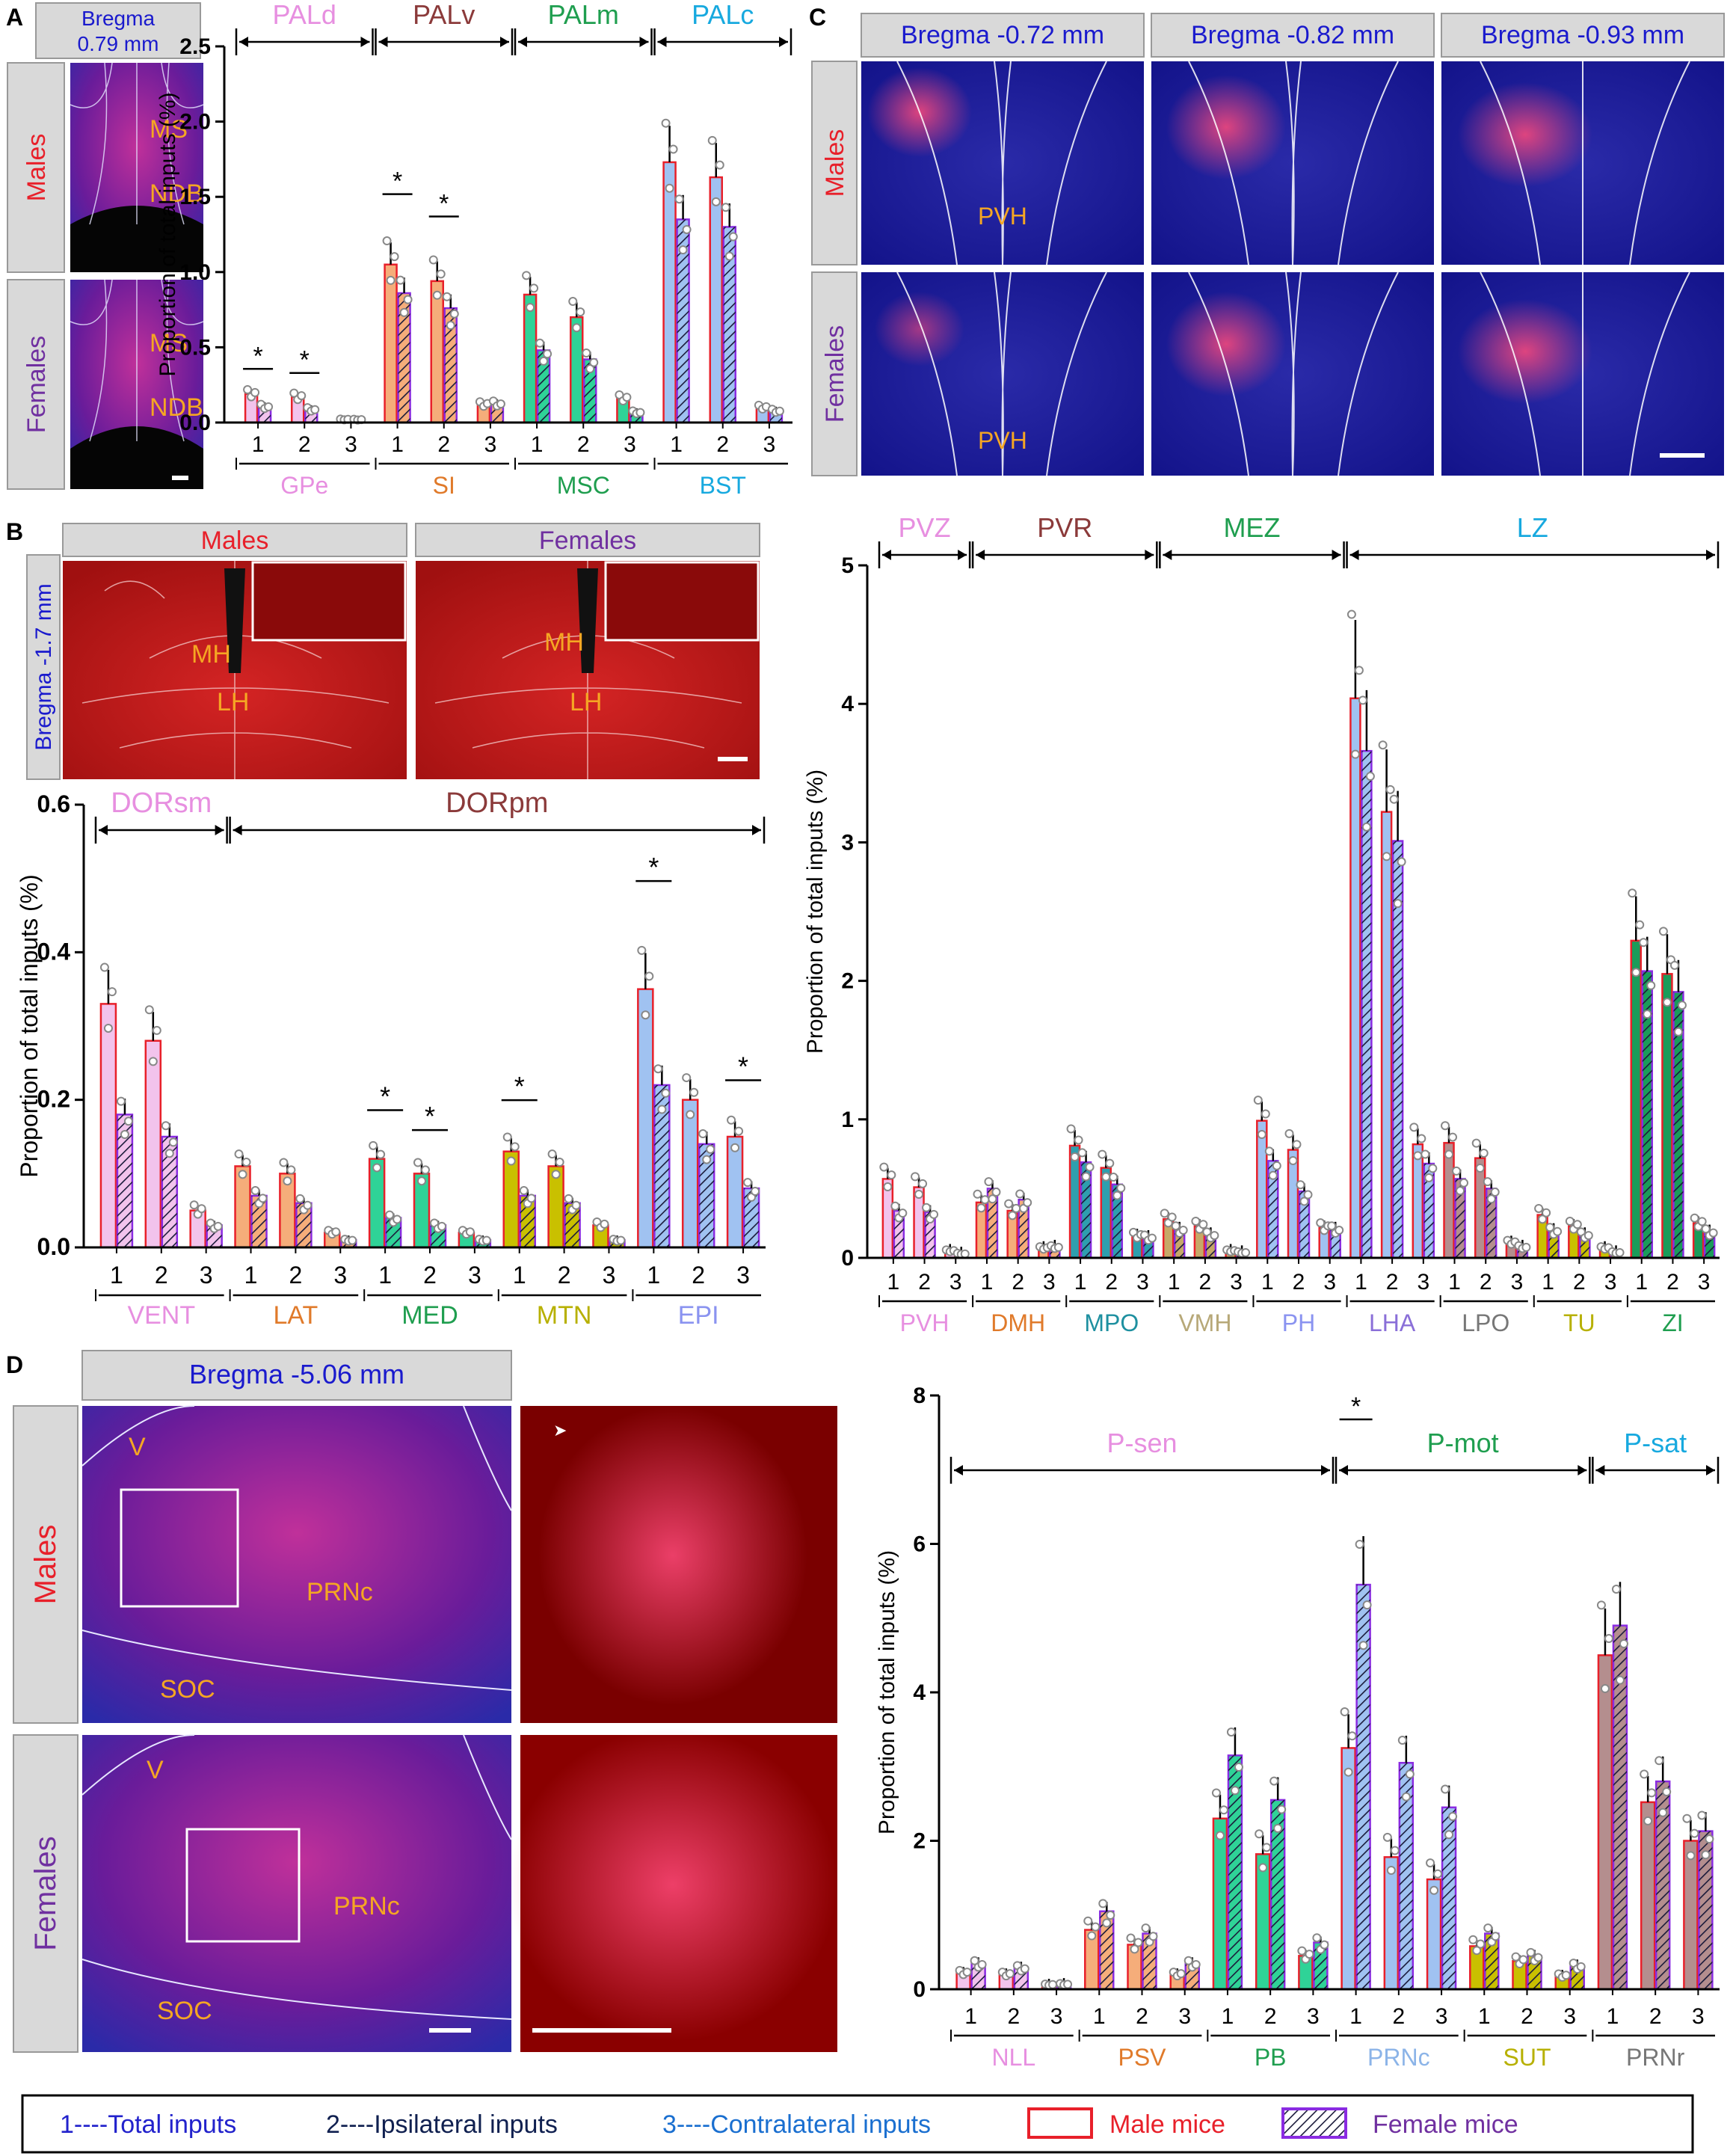 Image resolution: width=1736 pixels, height=2156 pixels. What do you see at coordinates (1445, 2124) in the screenshot?
I see `legend-female: Female mice` at bounding box center [1445, 2124].